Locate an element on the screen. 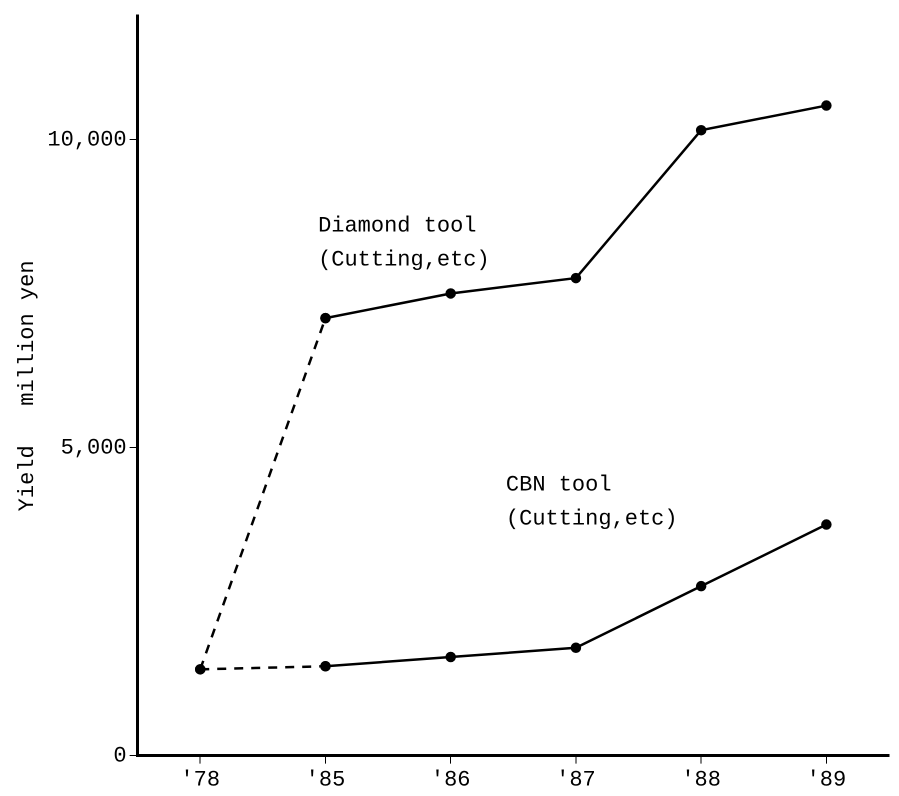 This screenshot has width=899, height=796. annotation: Diamond tool (Cutting,etc) is located at coordinates (404, 243).